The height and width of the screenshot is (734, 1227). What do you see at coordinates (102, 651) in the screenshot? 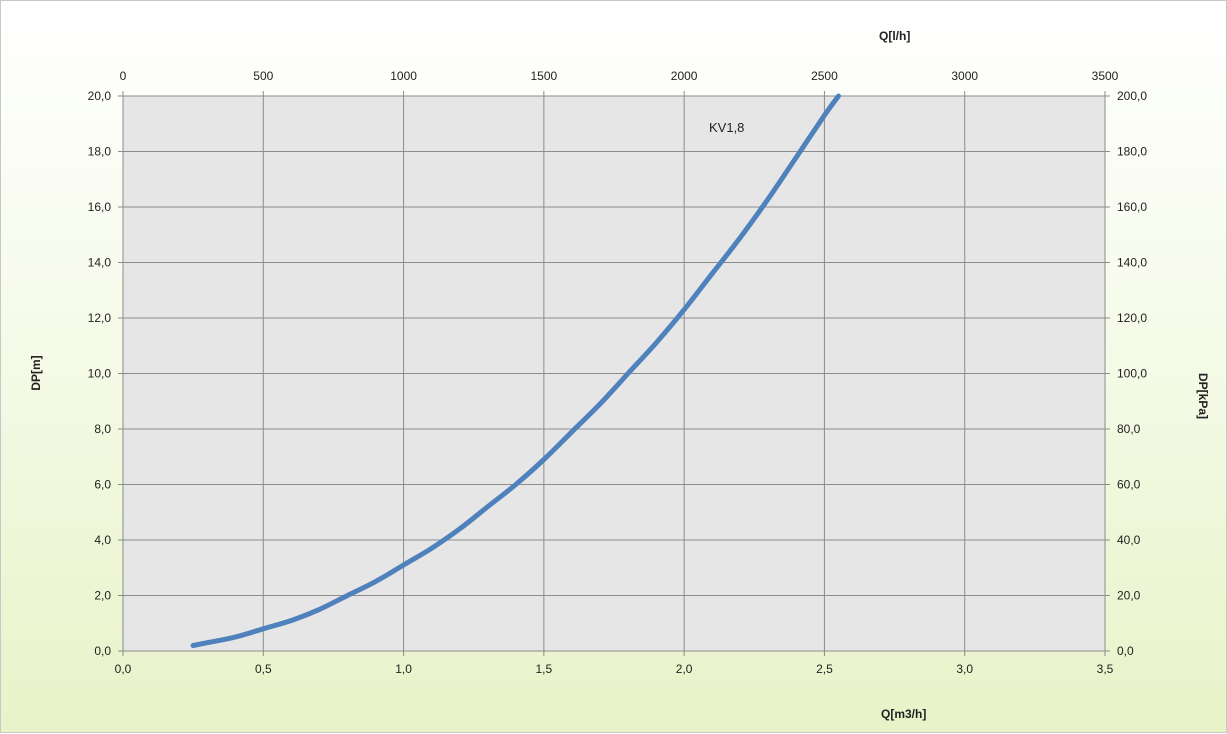
I see `y-left-tick-label: 0,0` at bounding box center [102, 651].